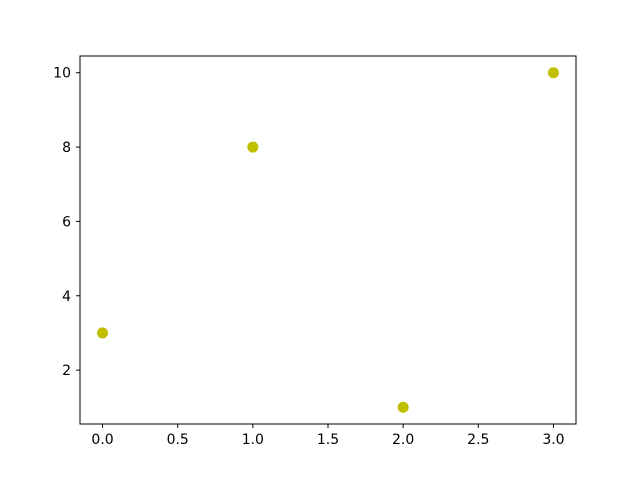 This screenshot has height=478, width=640. Describe the element at coordinates (553, 440) in the screenshot. I see `x-axis-tick-label: 3.0` at that location.